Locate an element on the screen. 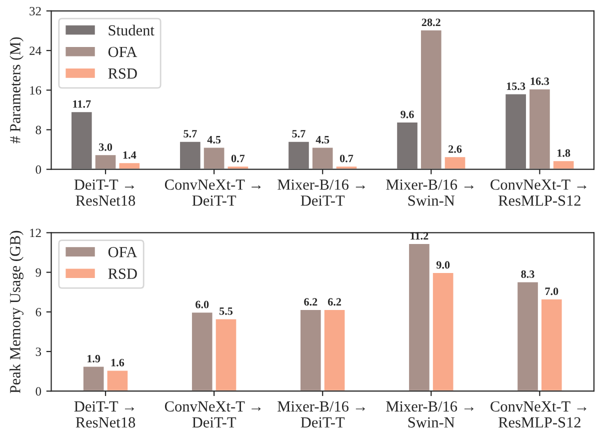 The width and height of the screenshot is (603, 437). data-label: 1.9 is located at coordinates (94, 358).